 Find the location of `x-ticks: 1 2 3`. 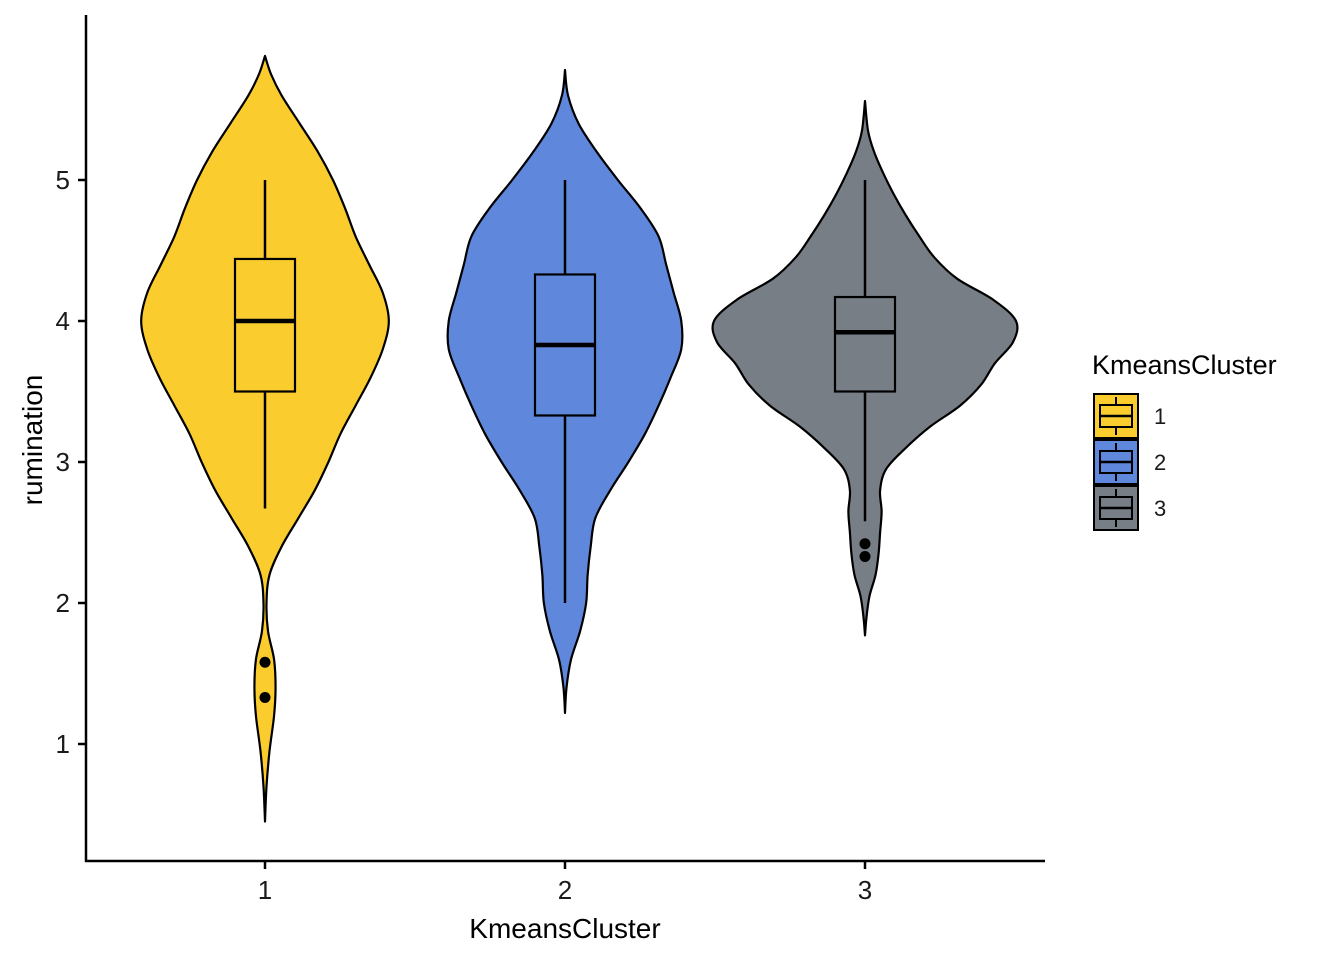

x-ticks: 1 2 3 is located at coordinates (565, 883).